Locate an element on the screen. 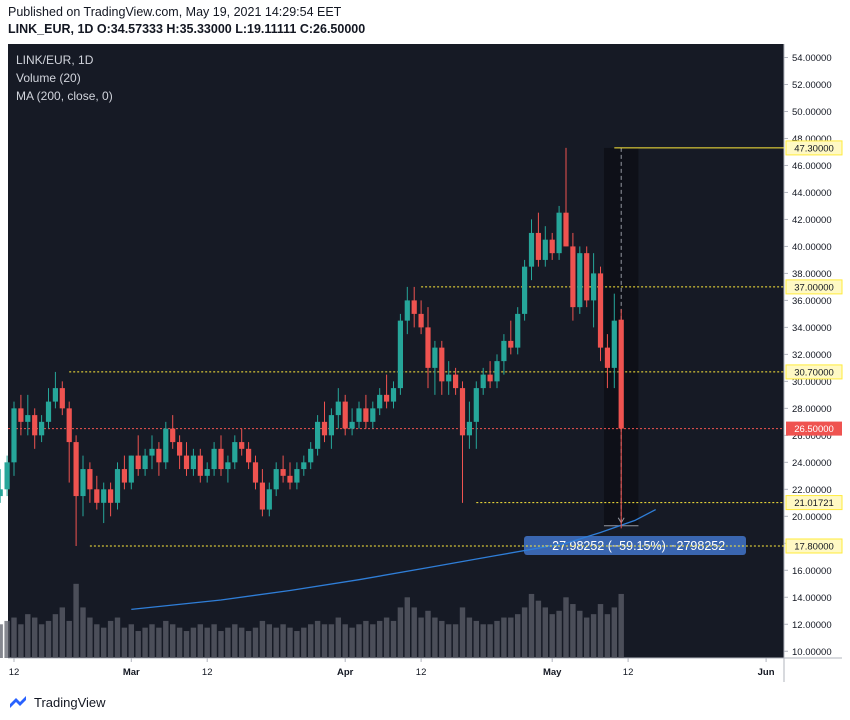 The width and height of the screenshot is (850, 720). x-tick-label: Jun is located at coordinates (766, 672).